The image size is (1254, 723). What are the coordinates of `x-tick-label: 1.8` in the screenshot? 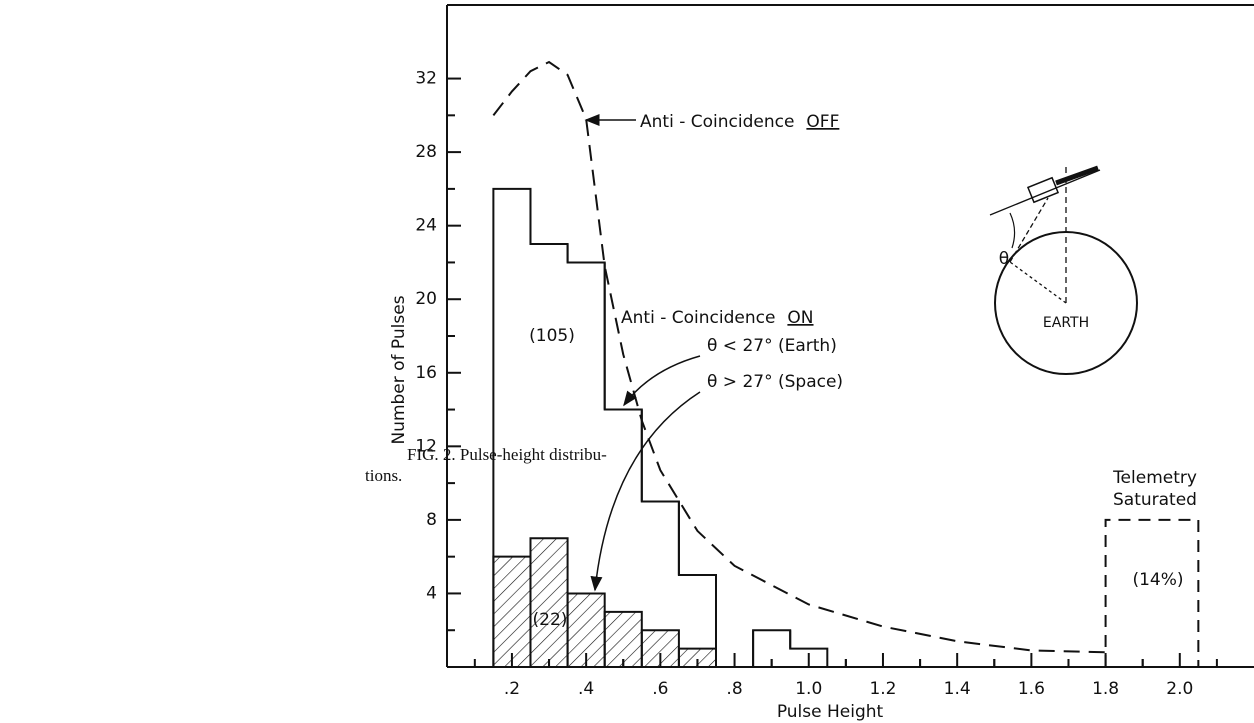 It's located at (1105, 689).